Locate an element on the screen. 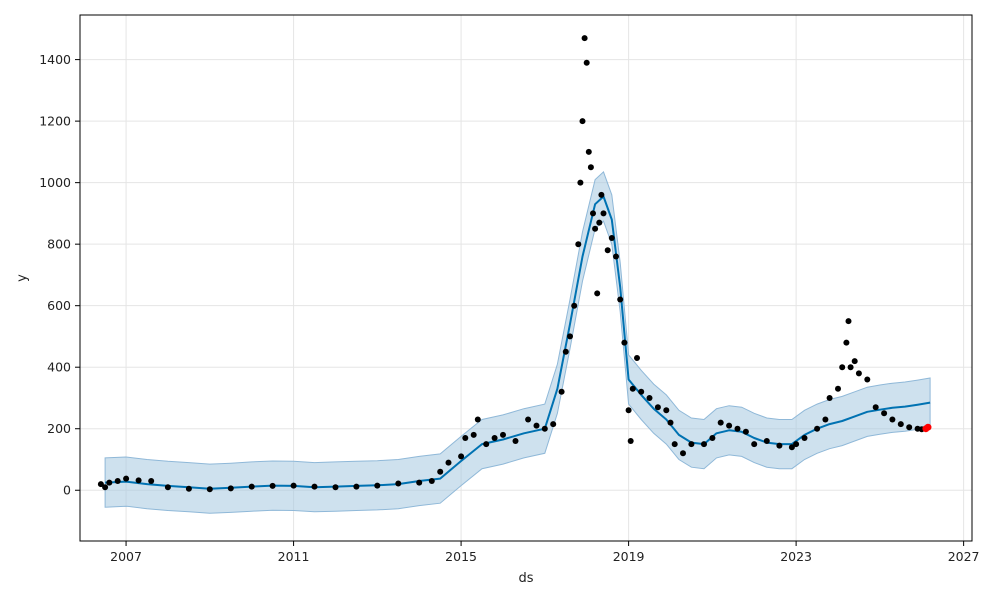  y-axis-title: y is located at coordinates (22, 278).